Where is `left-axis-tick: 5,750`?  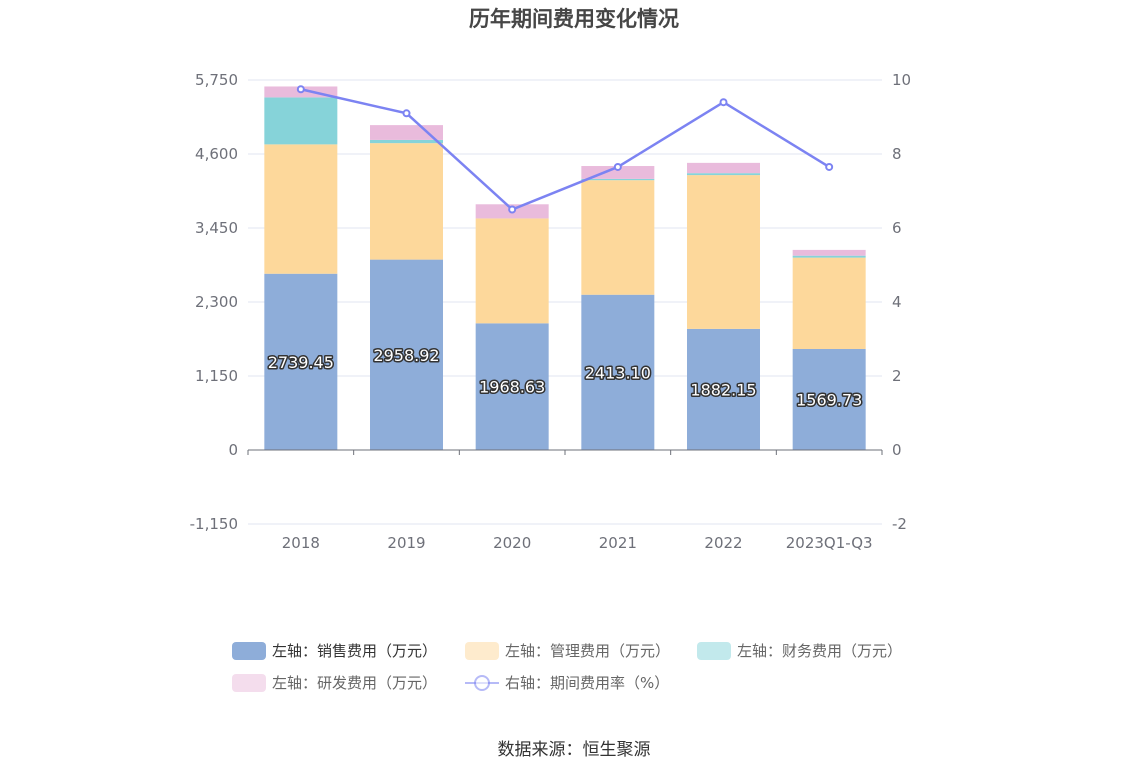
left-axis-tick: 5,750 is located at coordinates (216, 80).